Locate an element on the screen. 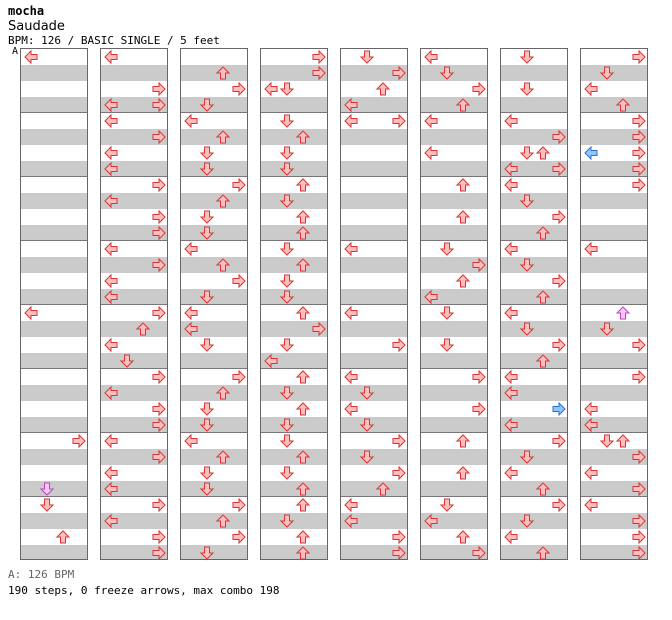  bpm-list: A: 126 BPM is located at coordinates (41, 574).